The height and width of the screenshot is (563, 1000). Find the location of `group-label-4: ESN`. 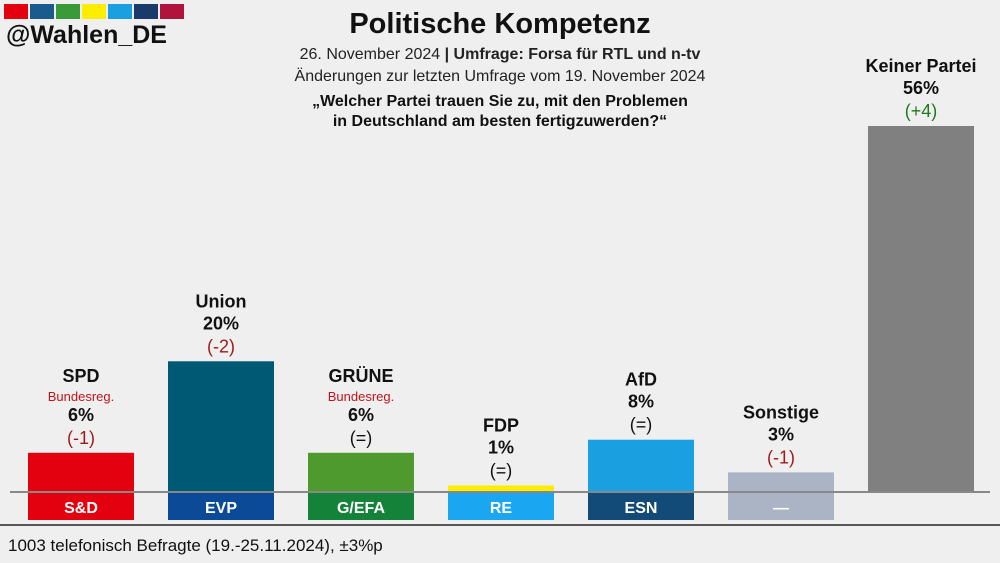

group-label-4: ESN is located at coordinates (641, 508).